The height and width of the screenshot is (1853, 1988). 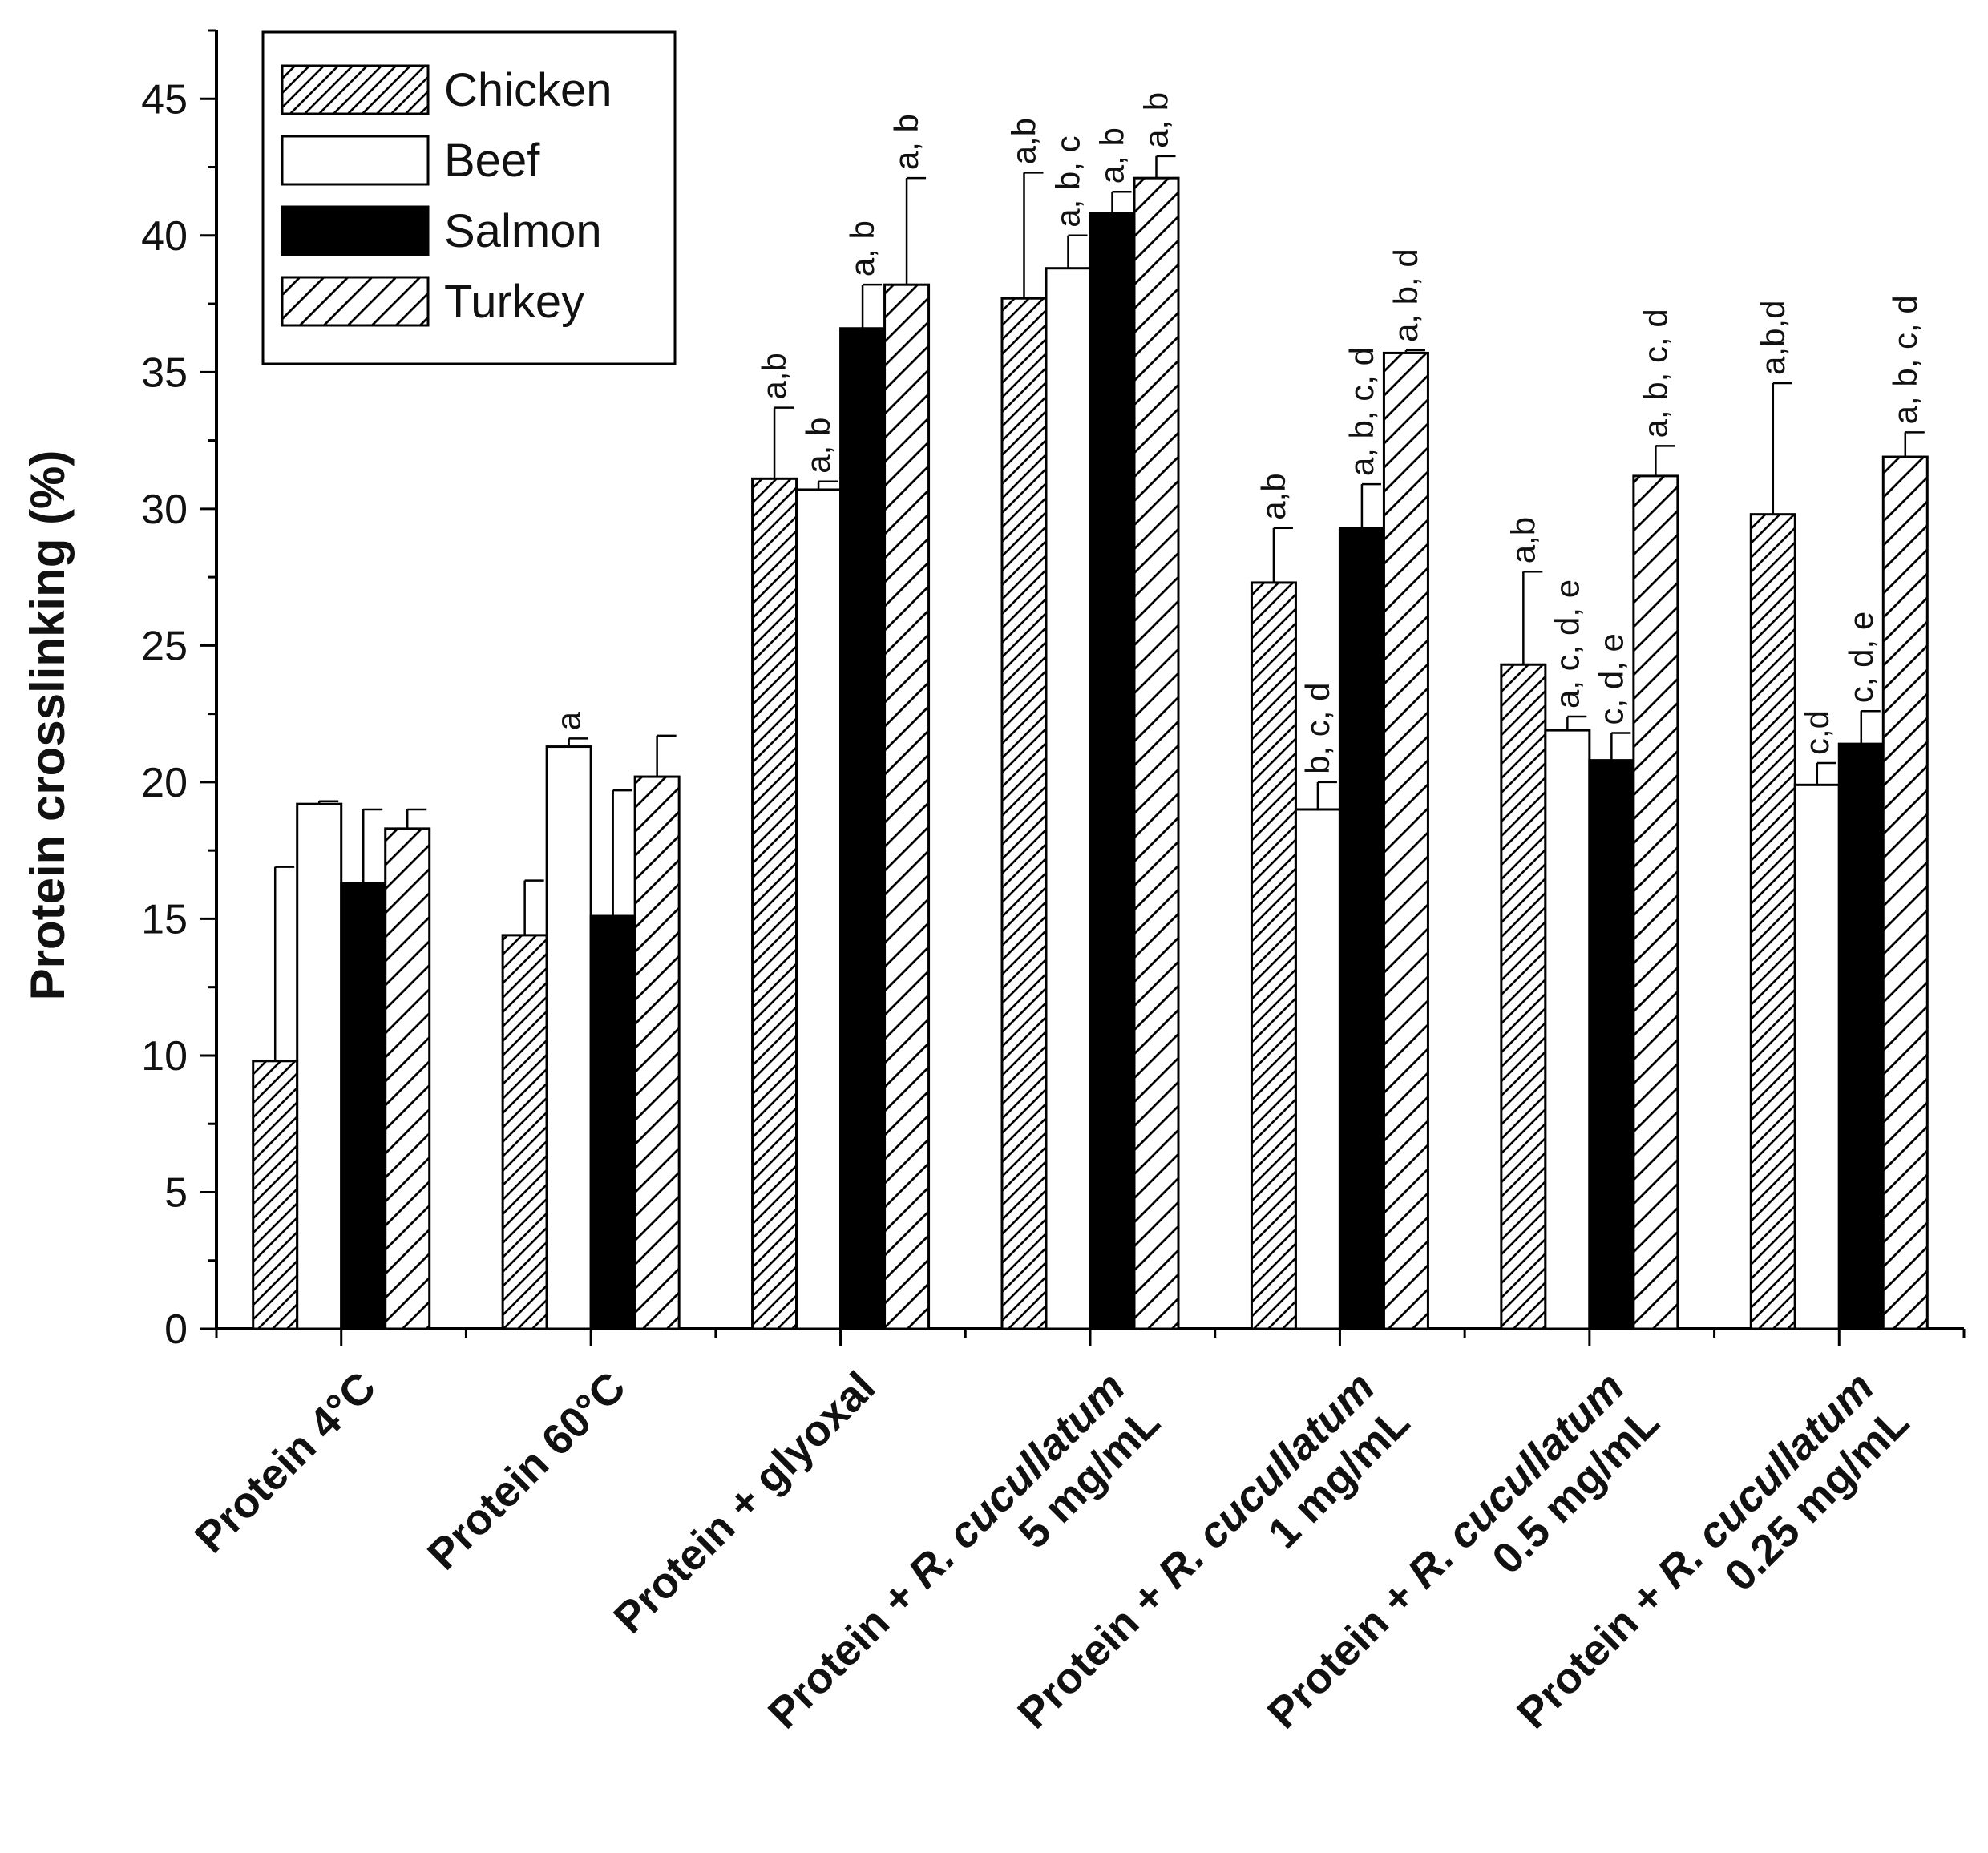 I want to click on y-axis-label: Protein crosslinking (%), so click(x=48, y=725).